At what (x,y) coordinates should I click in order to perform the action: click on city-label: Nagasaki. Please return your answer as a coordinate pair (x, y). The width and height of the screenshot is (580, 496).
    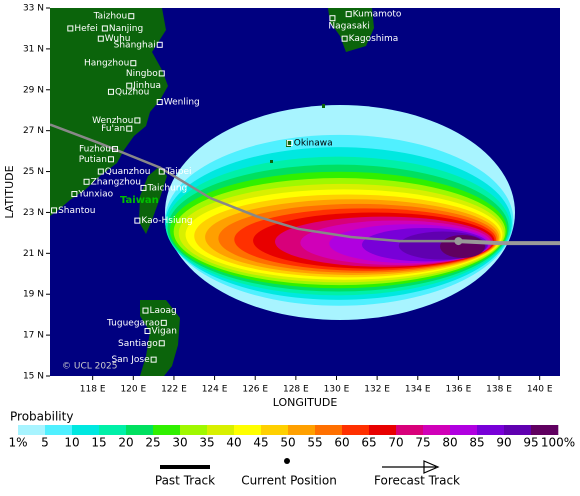
    Looking at the image, I should click on (348, 27).